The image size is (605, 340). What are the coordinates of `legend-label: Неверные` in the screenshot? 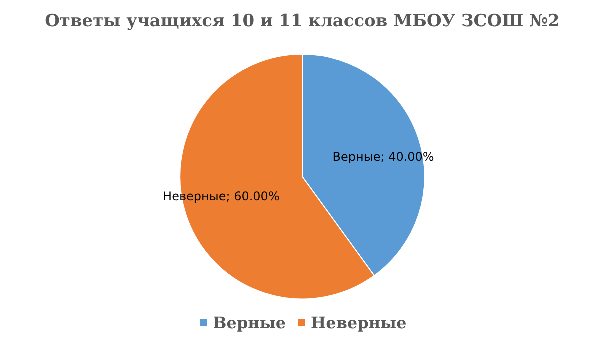 It's located at (359, 323).